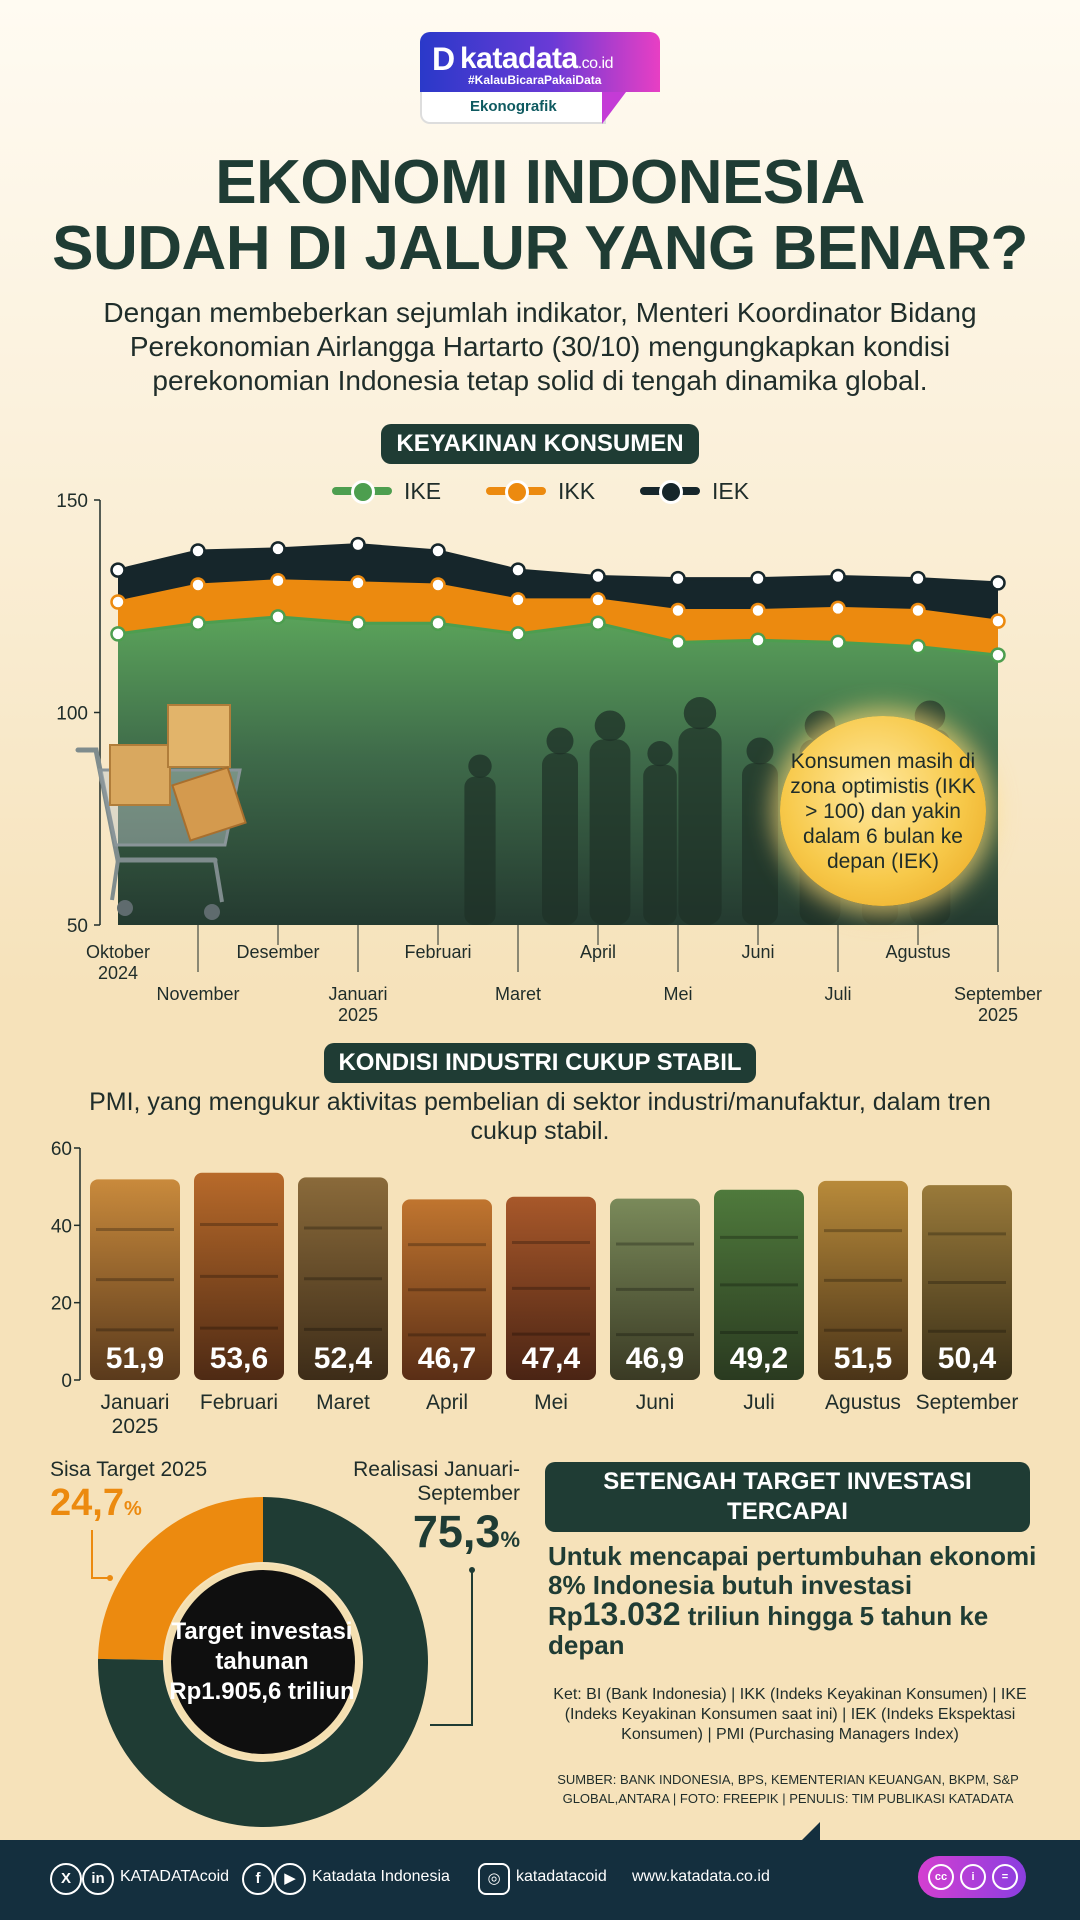 This screenshot has height=1920, width=1080. What do you see at coordinates (135, 1414) in the screenshot?
I see `pmi-category-label: Januari 2025` at bounding box center [135, 1414].